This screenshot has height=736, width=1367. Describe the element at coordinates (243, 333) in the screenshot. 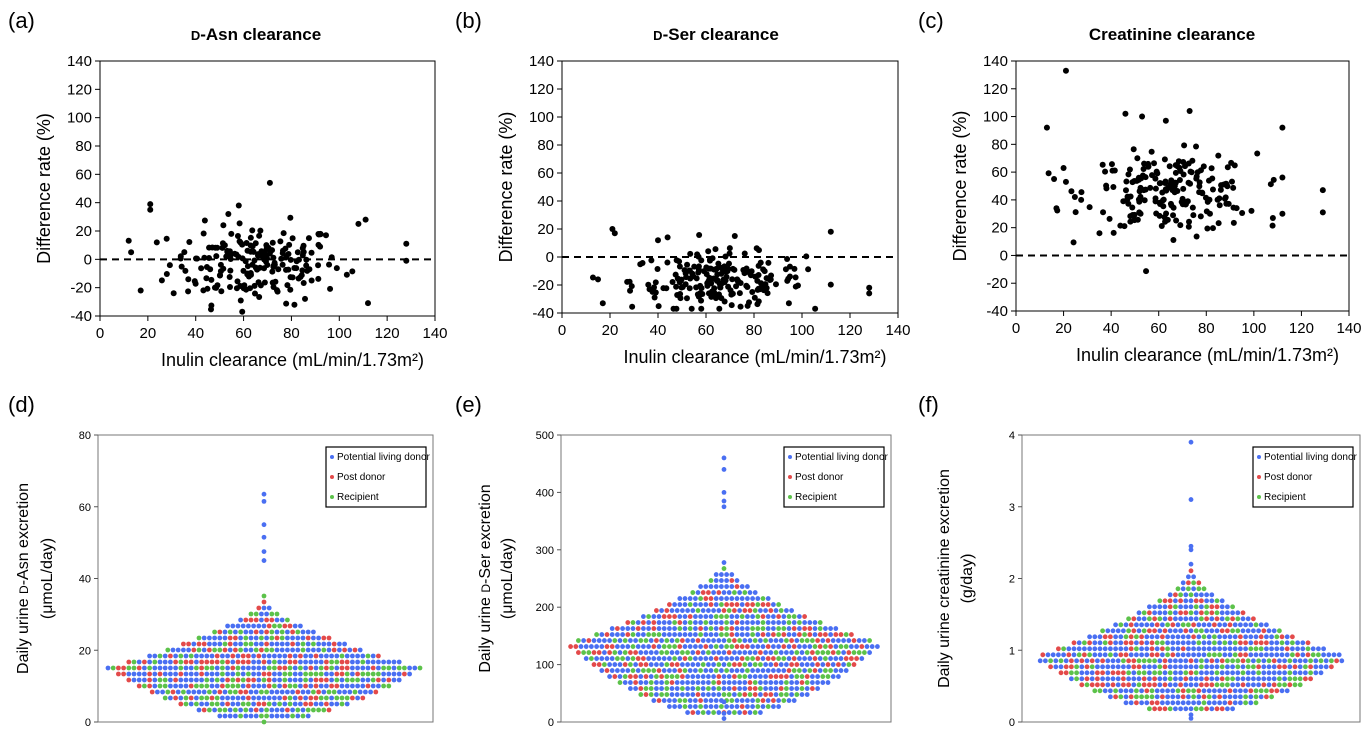

I see `x-tick-label: 60` at that location.